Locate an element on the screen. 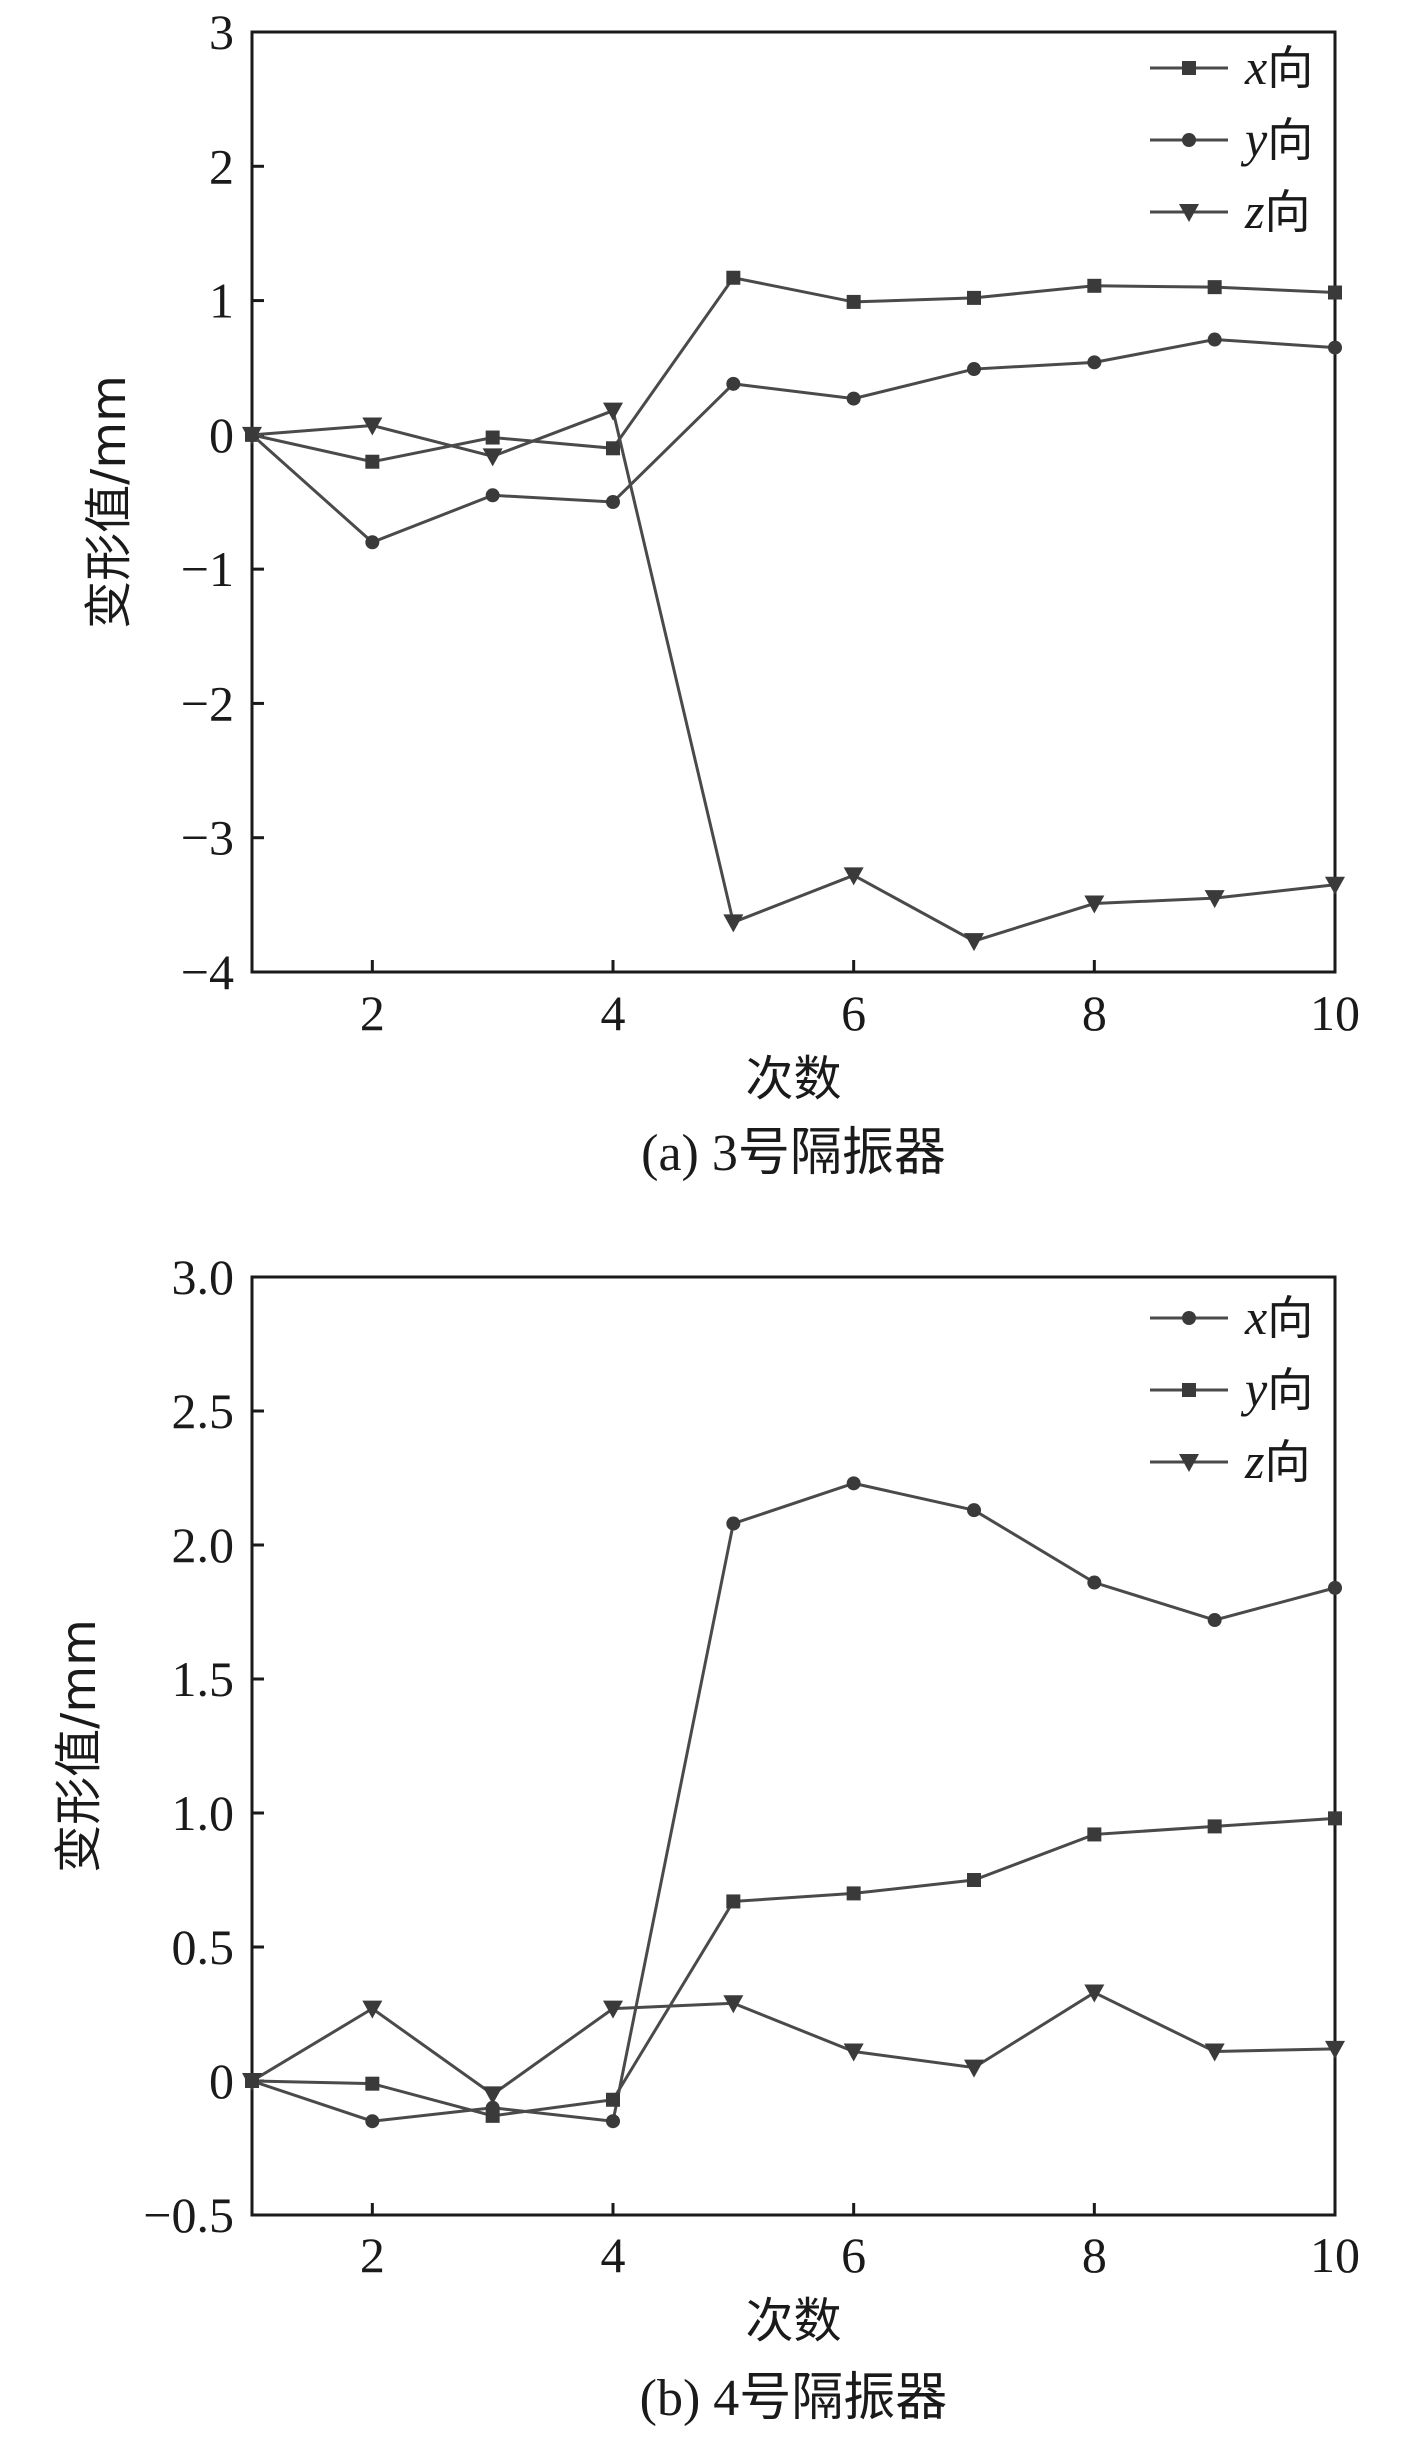 The height and width of the screenshot is (2445, 1417). y-tick-label: −0.5 is located at coordinates (188, 2215).